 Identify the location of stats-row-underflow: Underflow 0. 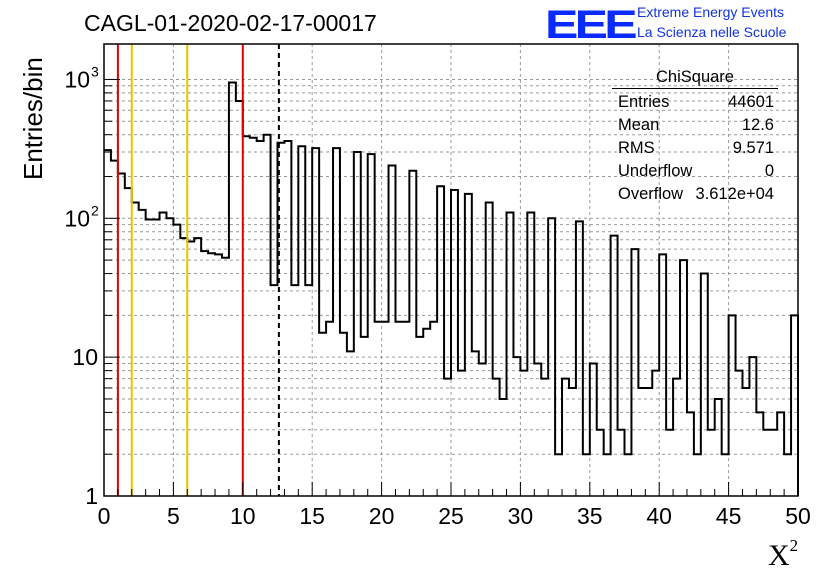
(695, 171).